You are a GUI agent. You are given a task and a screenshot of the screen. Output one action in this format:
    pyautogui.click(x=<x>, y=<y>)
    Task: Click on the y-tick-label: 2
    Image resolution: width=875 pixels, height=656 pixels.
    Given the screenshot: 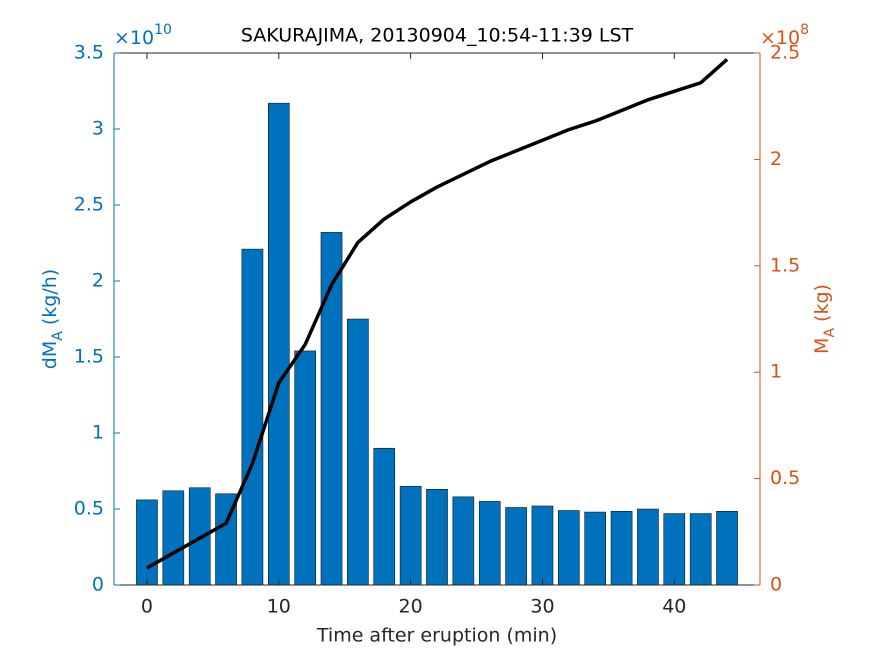 What is the action you would take?
    pyautogui.click(x=98, y=281)
    